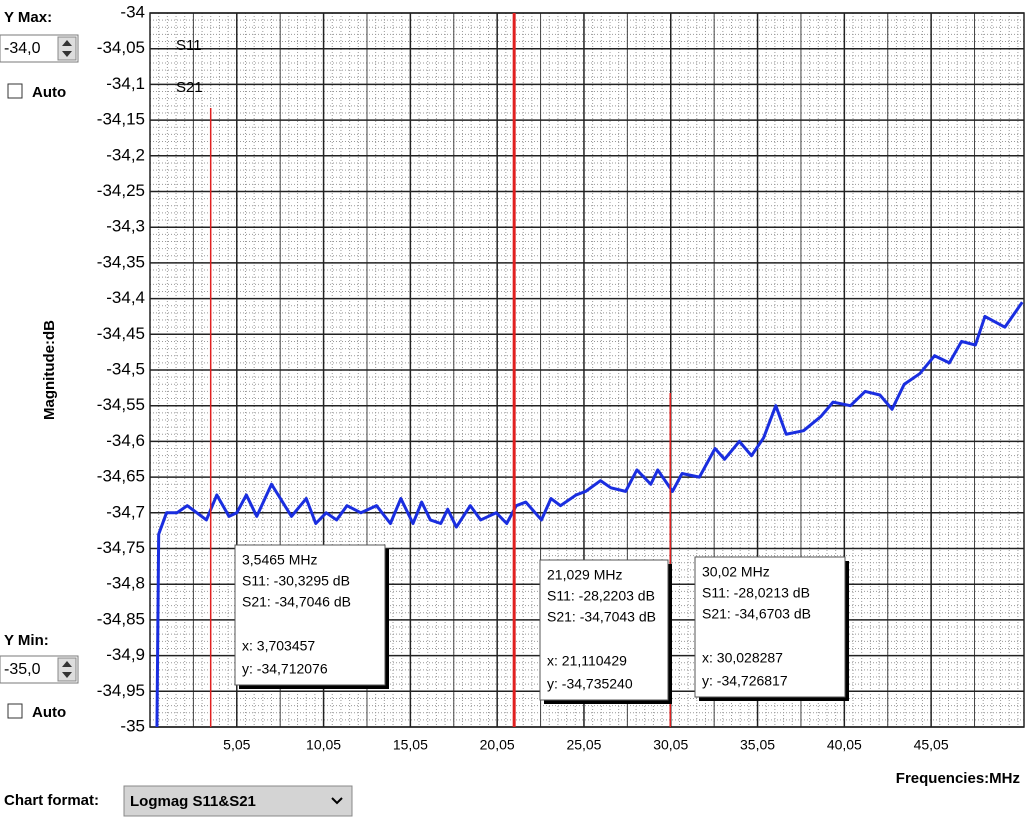 This screenshot has width=1026, height=826. I want to click on y-tick-label: -34,5, so click(125, 368).